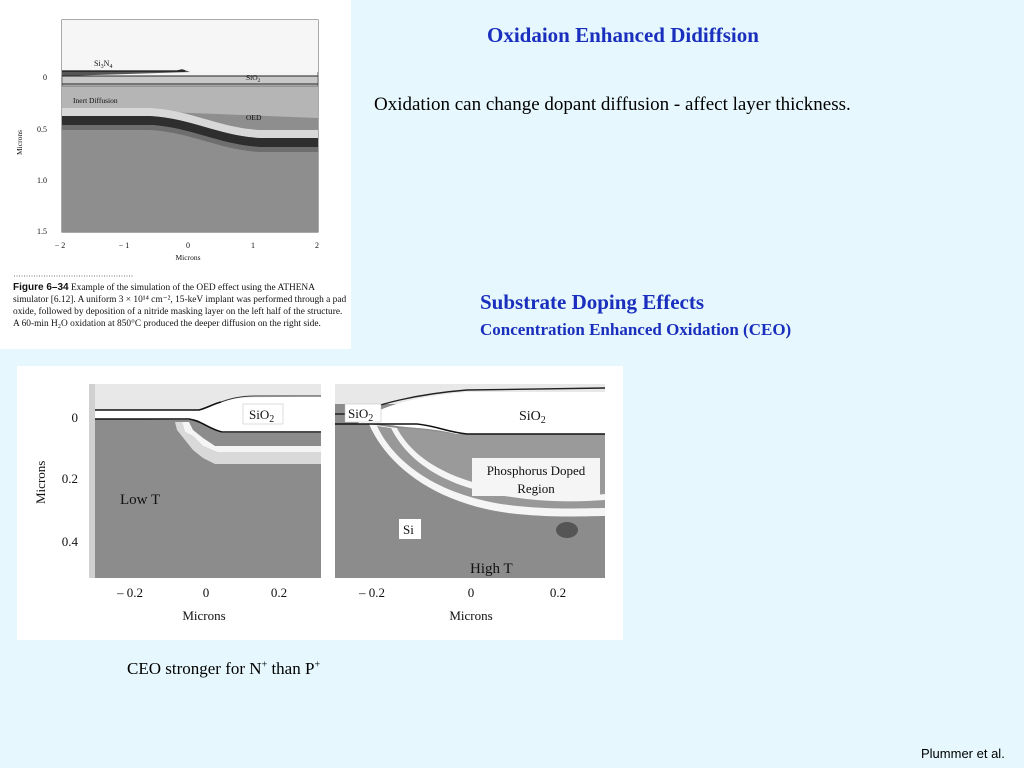 Image resolution: width=1024 pixels, height=768 pixels. Describe the element at coordinates (155, 406) in the screenshot. I see `left-oxide-top` at that location.